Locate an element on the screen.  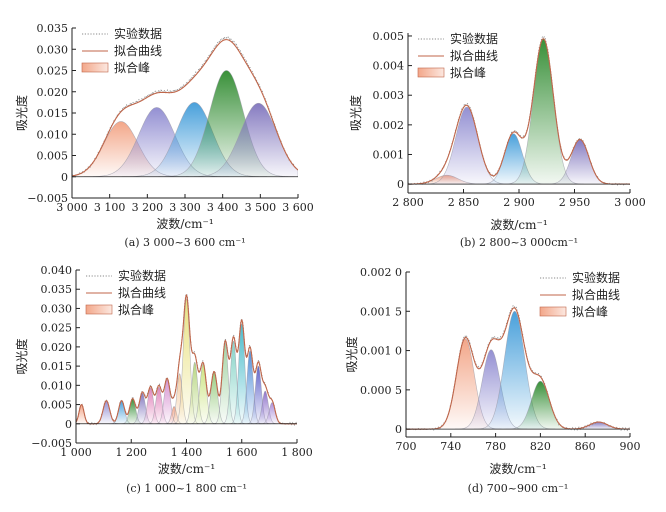
x-tick-label: 2 900 is located at coordinates (519, 202).